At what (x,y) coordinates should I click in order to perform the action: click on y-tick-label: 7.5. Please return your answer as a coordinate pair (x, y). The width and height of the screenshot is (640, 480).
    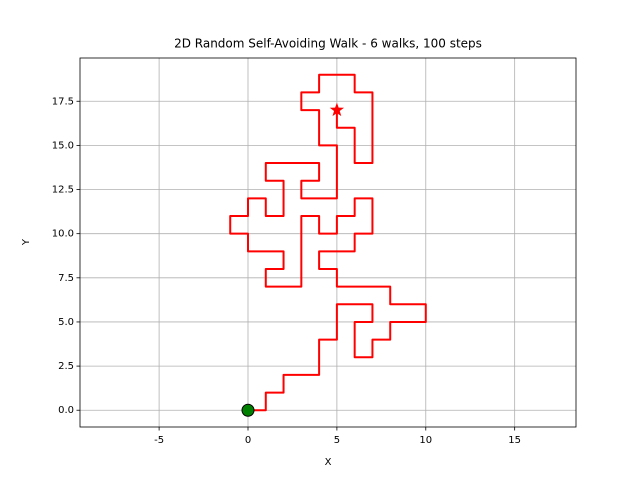
    Looking at the image, I should click on (66, 278).